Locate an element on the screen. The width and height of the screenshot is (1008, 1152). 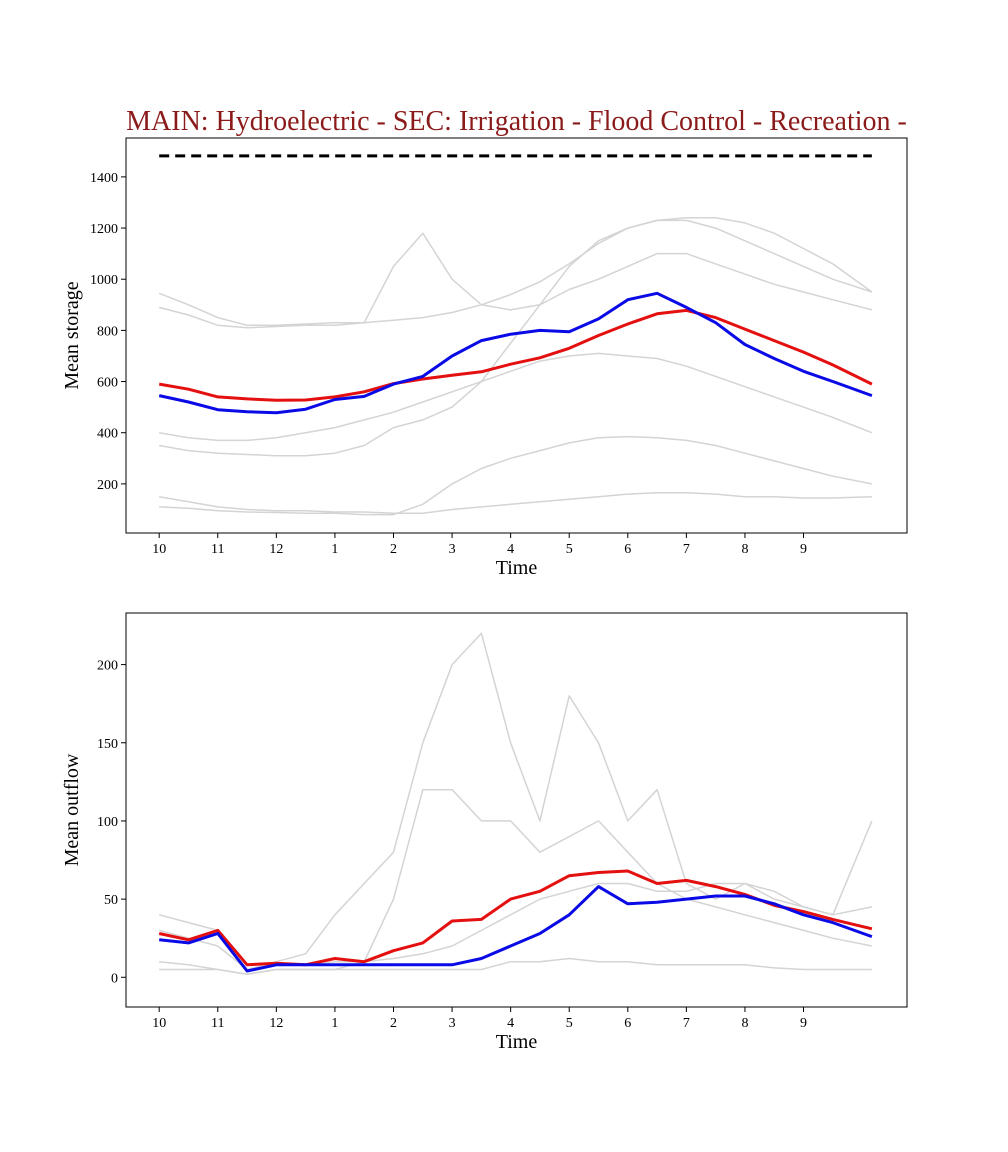
y-tick-label: 1000 is located at coordinates (104, 280).